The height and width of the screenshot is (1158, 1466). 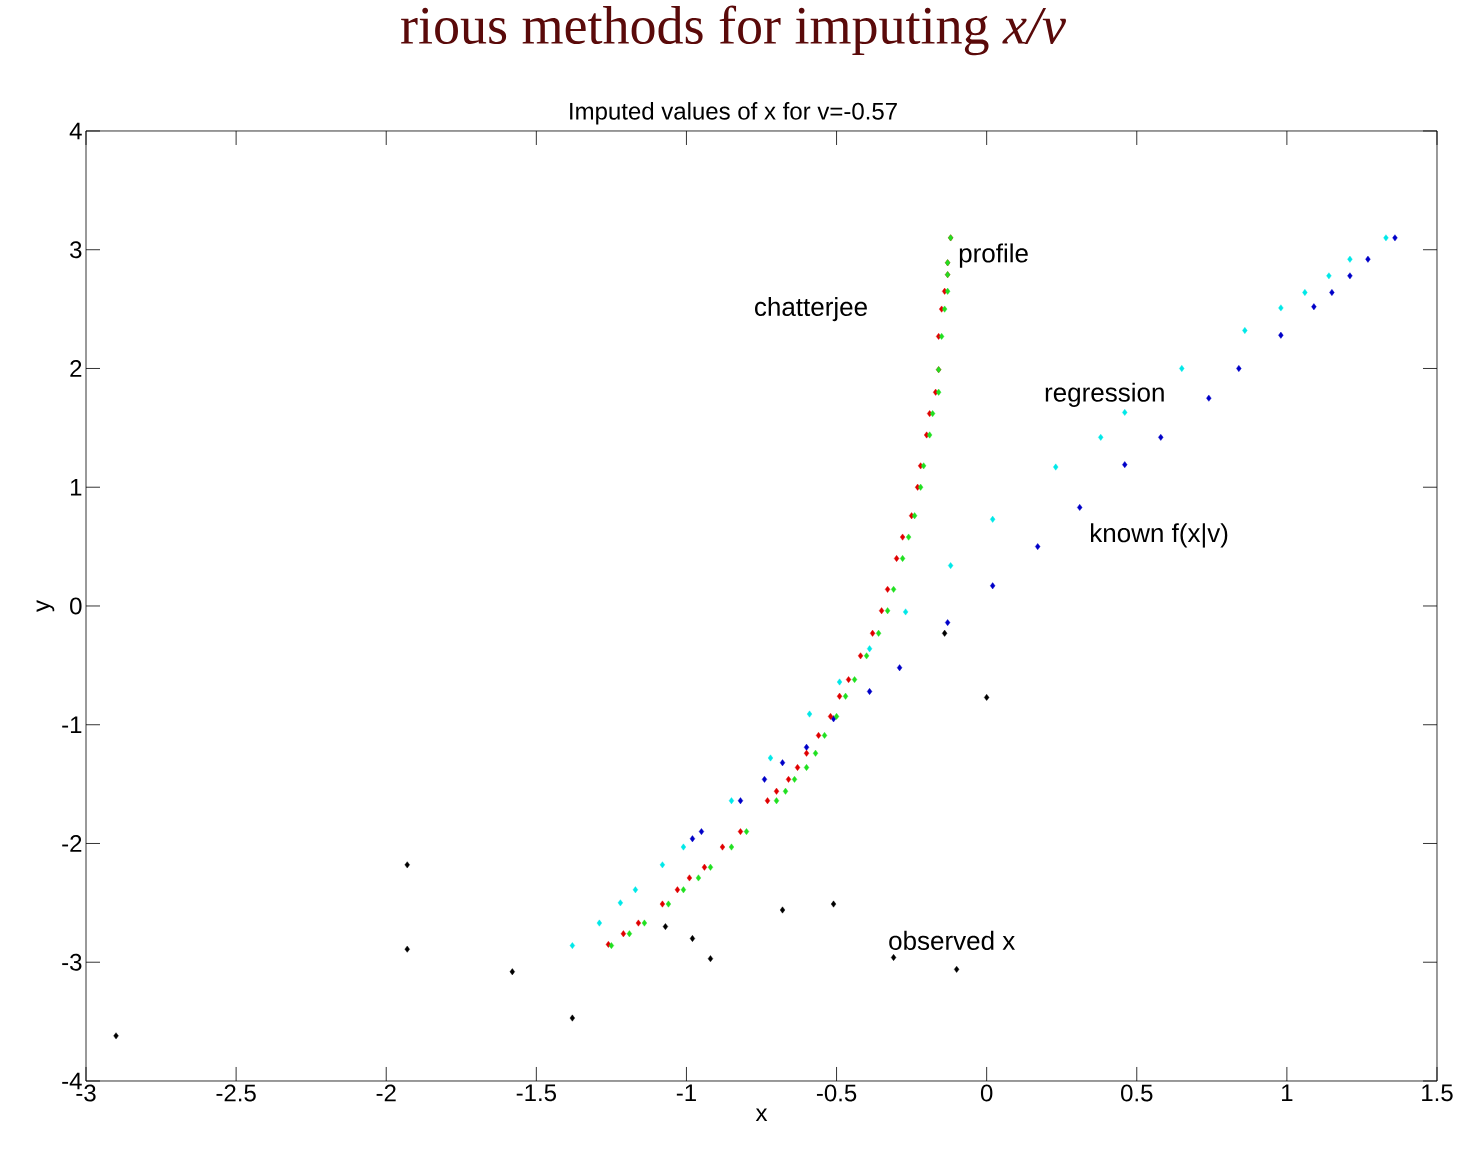 What do you see at coordinates (986, 1093) in the screenshot?
I see `x-tick-label: 0` at bounding box center [986, 1093].